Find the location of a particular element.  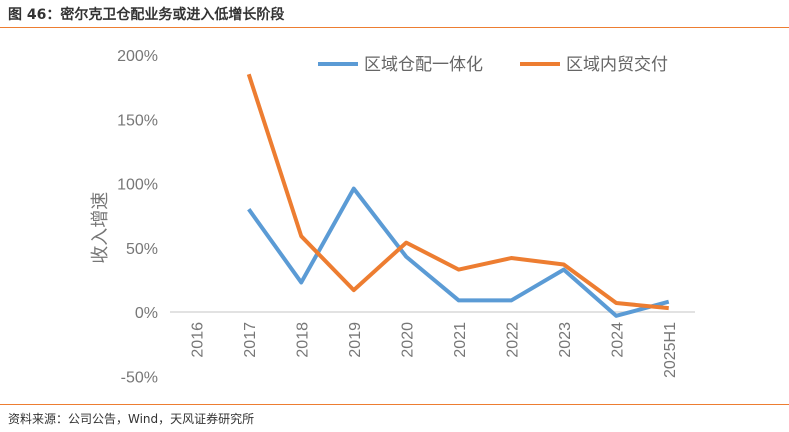

figure-title: 图 46：密尔克卫仓配业务或进入低增长阶段 is located at coordinates (146, 15).